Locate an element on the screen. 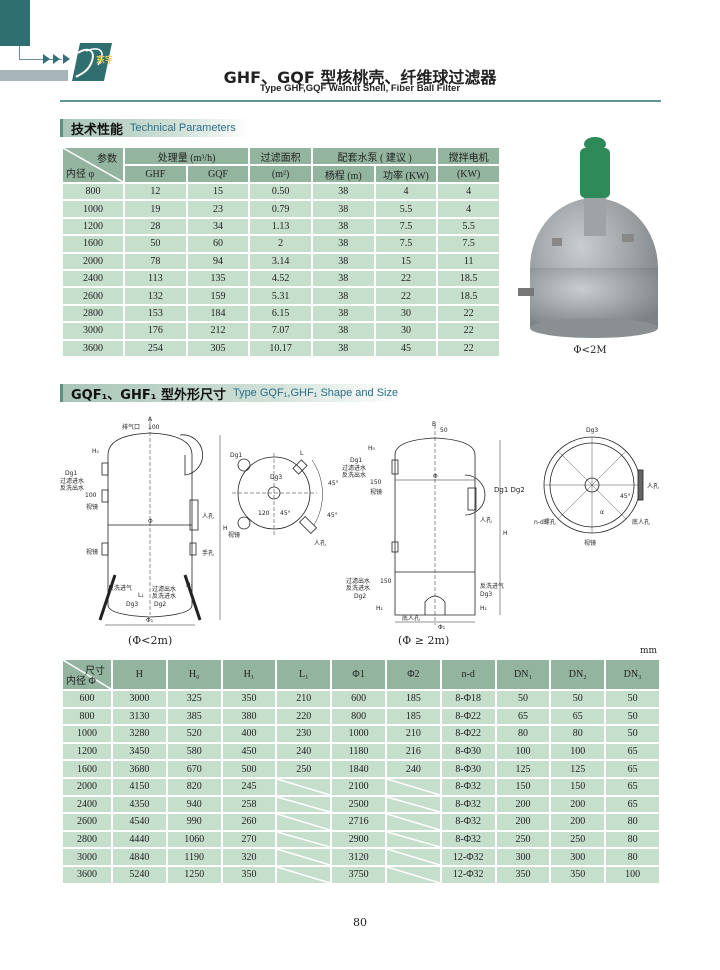 The height and width of the screenshot is (970, 720). table-cell: 60 is located at coordinates (218, 244).